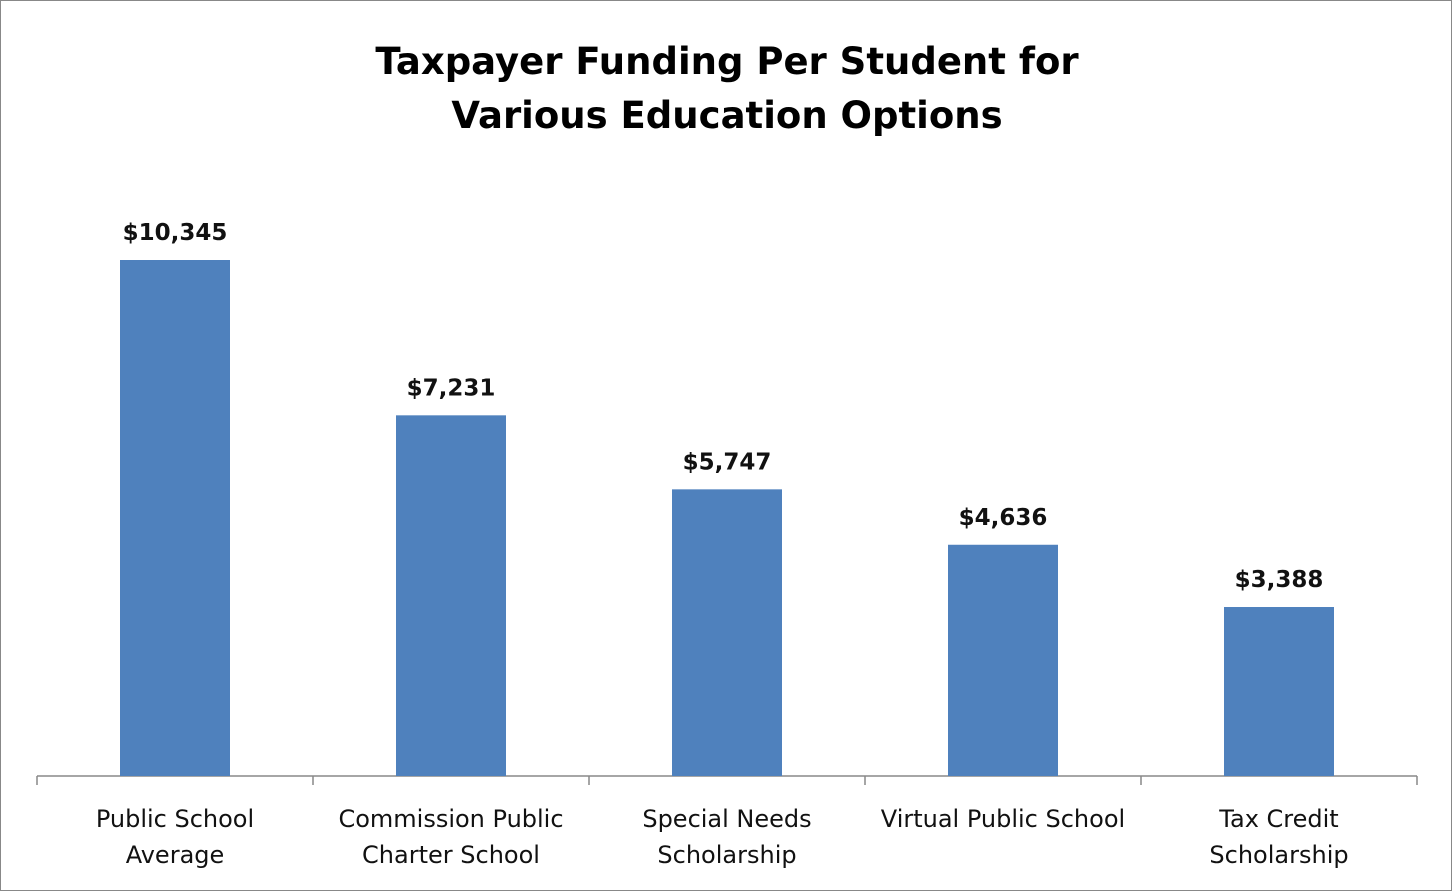  What do you see at coordinates (1003, 518) in the screenshot?
I see `value-label: $4,636` at bounding box center [1003, 518].